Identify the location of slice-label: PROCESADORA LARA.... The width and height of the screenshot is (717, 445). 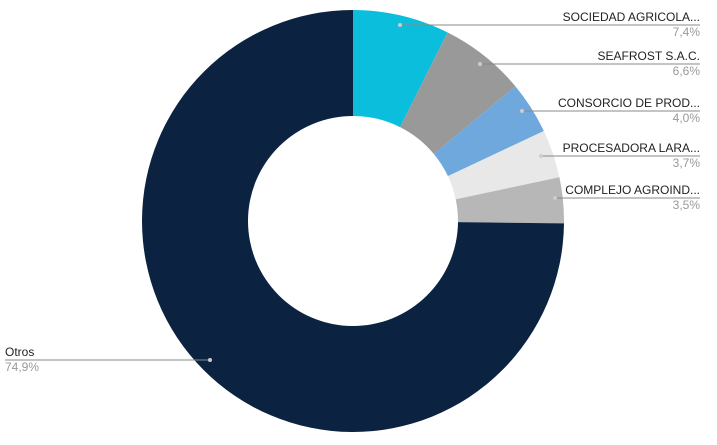
(631, 148).